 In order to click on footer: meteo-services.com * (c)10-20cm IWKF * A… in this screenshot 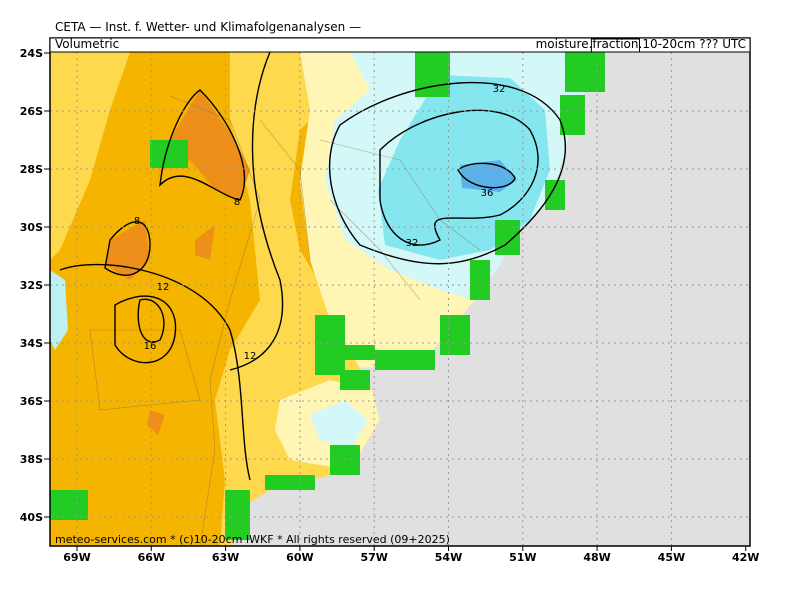, I will do `click(252, 539)`.